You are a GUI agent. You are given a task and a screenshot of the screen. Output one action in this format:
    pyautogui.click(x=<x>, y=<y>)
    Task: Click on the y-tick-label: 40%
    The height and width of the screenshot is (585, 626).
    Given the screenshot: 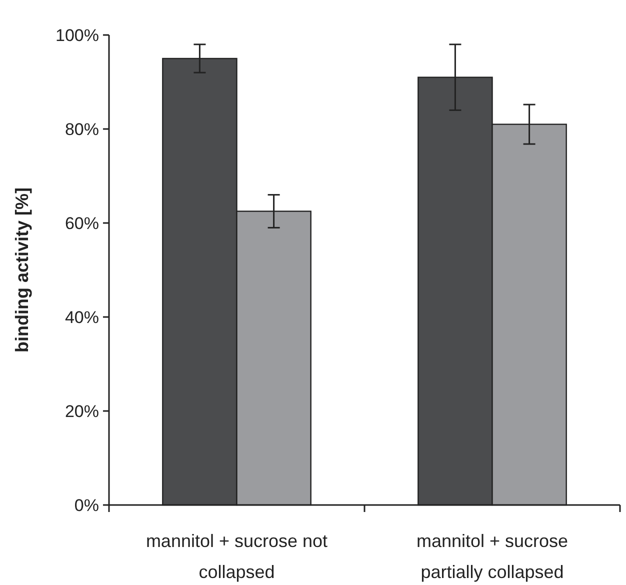 What is the action you would take?
    pyautogui.click(x=81, y=317)
    